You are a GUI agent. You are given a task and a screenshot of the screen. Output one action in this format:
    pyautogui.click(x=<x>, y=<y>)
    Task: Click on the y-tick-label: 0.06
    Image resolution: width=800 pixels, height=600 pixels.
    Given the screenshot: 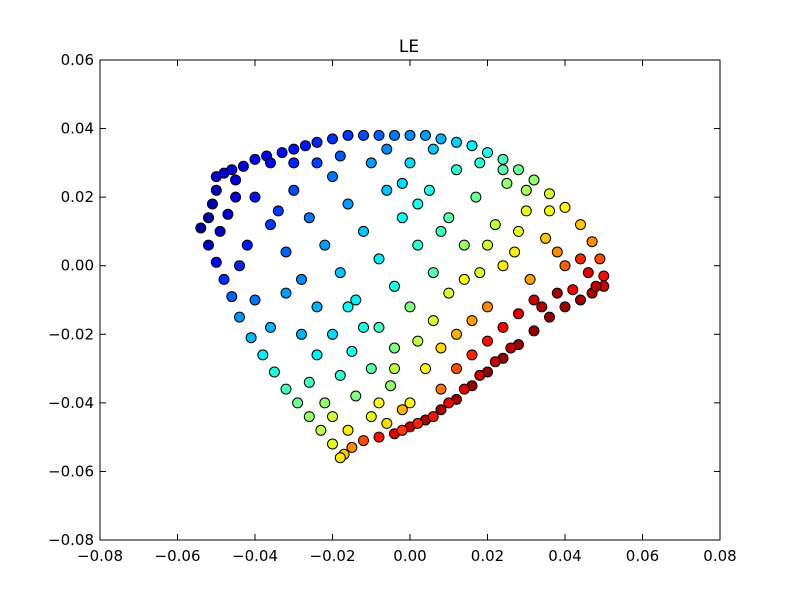 What is the action you would take?
    pyautogui.click(x=77, y=60)
    